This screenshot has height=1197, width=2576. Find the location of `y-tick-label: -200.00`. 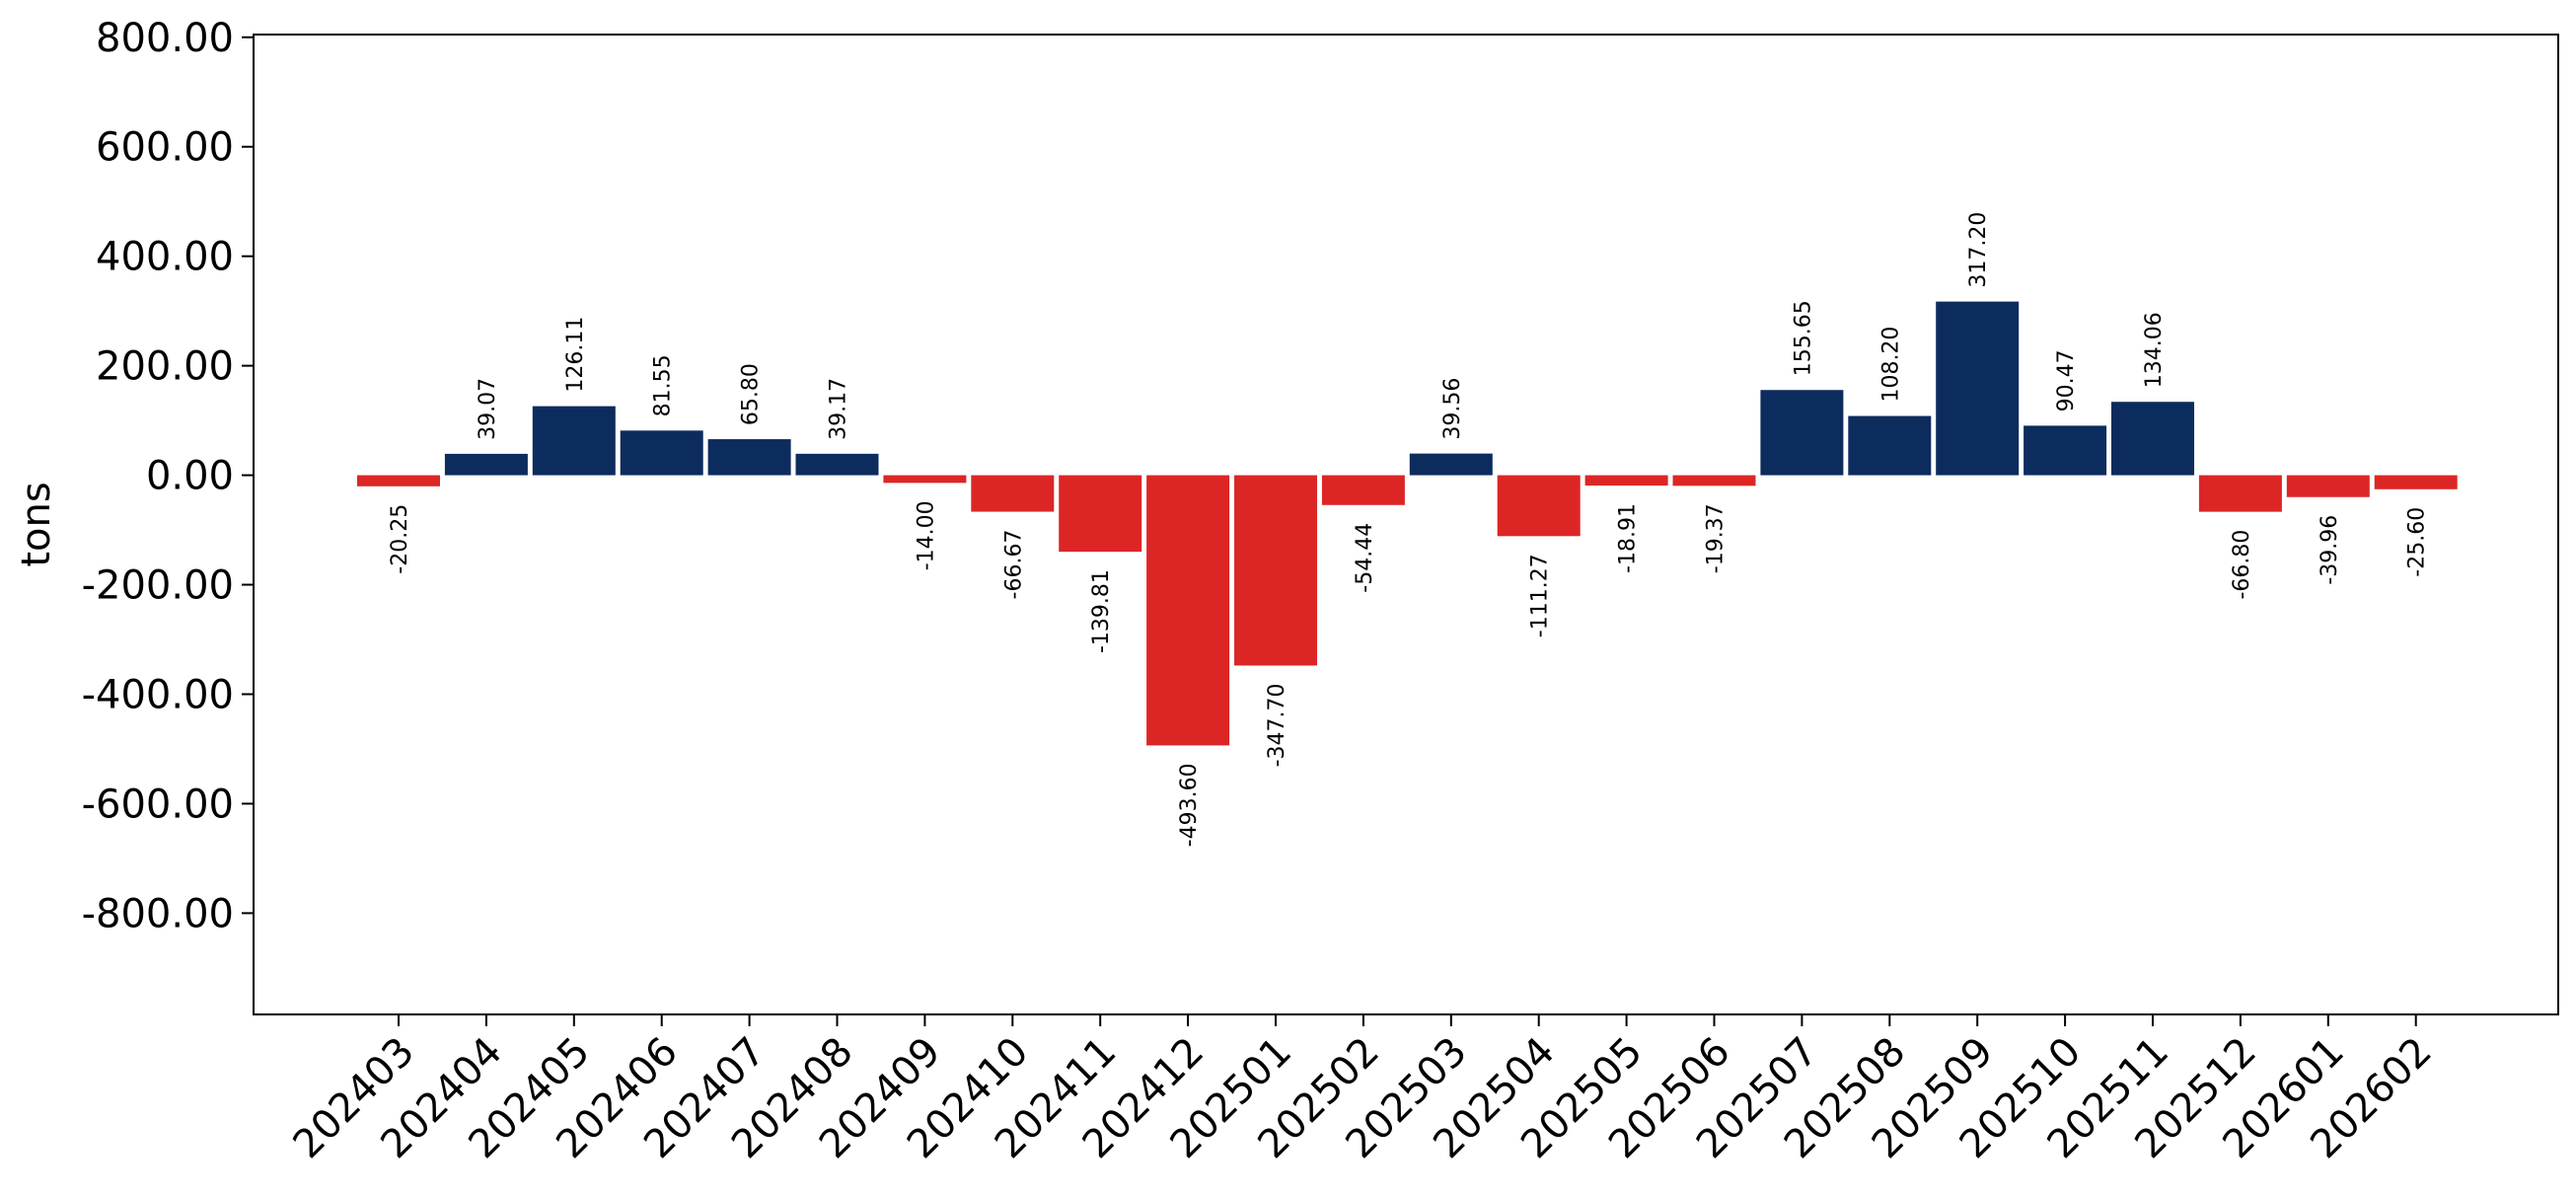

y-tick-label: -200.00 is located at coordinates (158, 586).